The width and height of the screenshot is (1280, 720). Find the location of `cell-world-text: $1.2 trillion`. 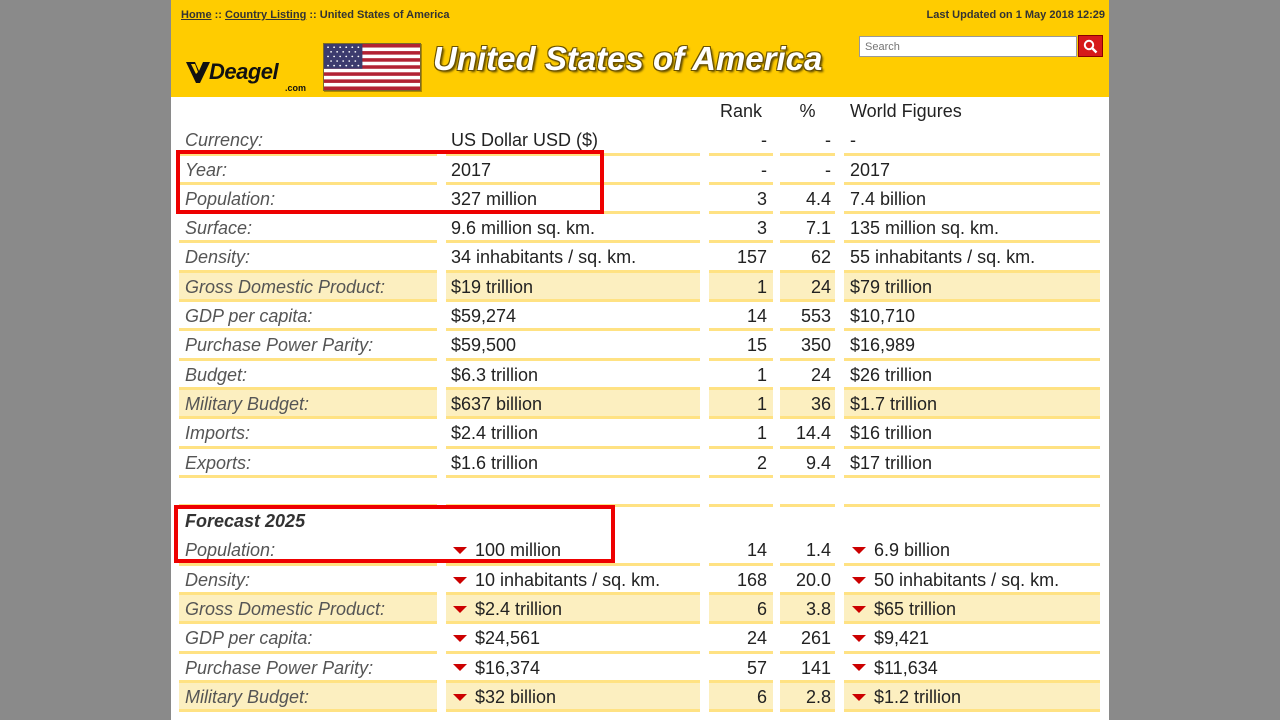

cell-world-text: $1.2 trillion is located at coordinates (918, 696).